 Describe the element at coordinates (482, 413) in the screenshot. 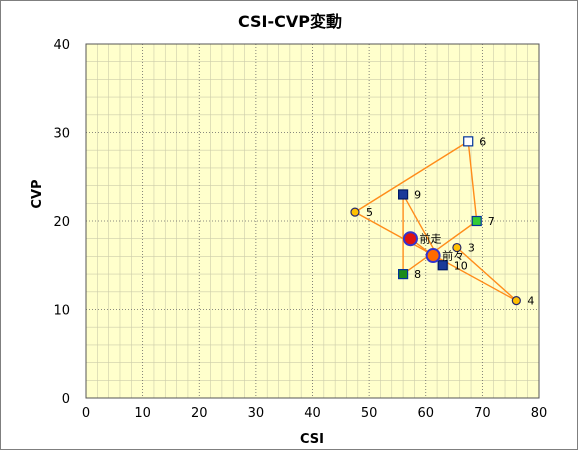

I see `x-tick-label: 70` at that location.